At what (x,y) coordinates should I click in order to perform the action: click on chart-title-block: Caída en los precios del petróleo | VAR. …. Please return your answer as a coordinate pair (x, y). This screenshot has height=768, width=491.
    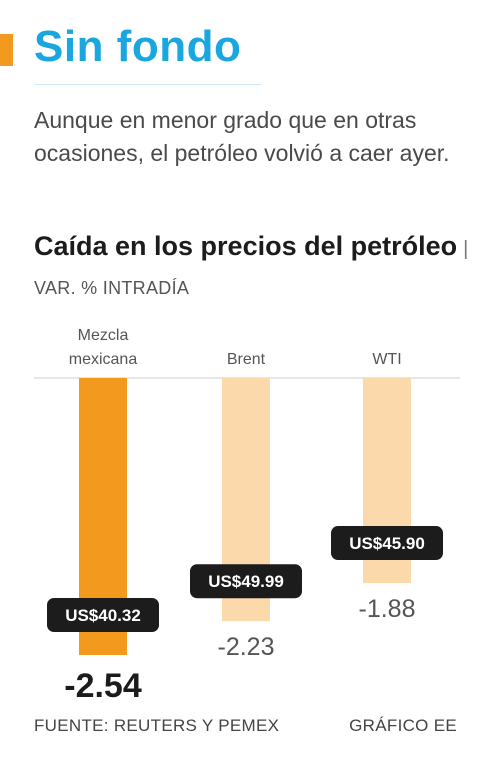
    Looking at the image, I should click on (254, 267).